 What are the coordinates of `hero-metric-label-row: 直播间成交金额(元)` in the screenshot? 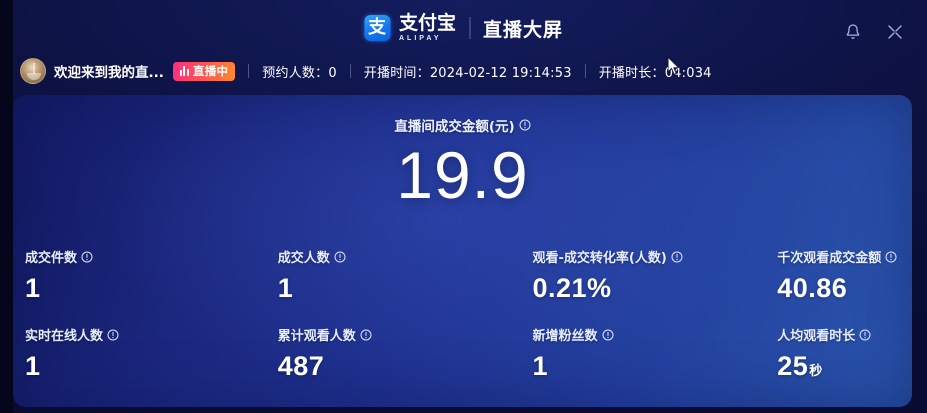 It's located at (462, 125).